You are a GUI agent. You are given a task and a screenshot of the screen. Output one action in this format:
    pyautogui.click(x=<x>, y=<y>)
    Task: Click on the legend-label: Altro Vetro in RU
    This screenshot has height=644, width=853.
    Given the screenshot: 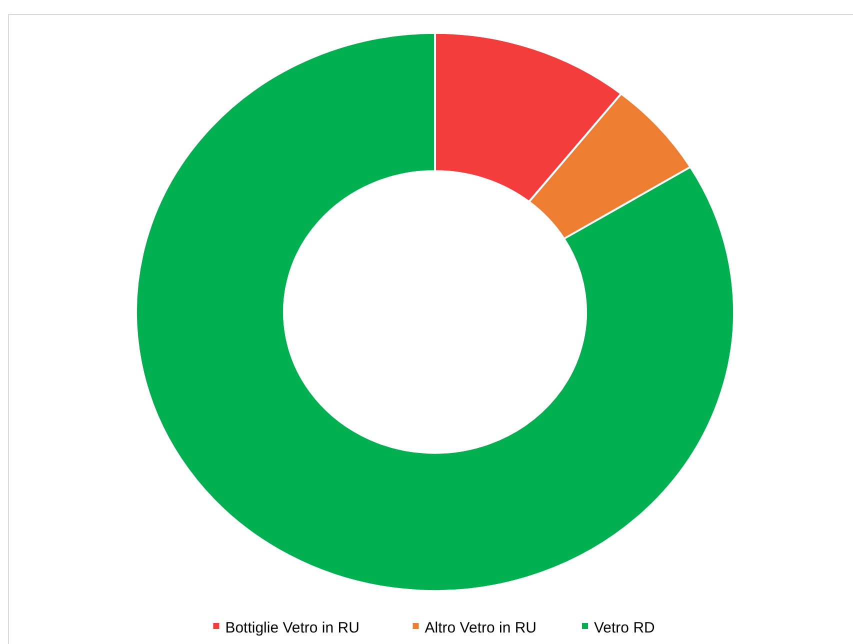 What is the action you would take?
    pyautogui.click(x=480, y=627)
    